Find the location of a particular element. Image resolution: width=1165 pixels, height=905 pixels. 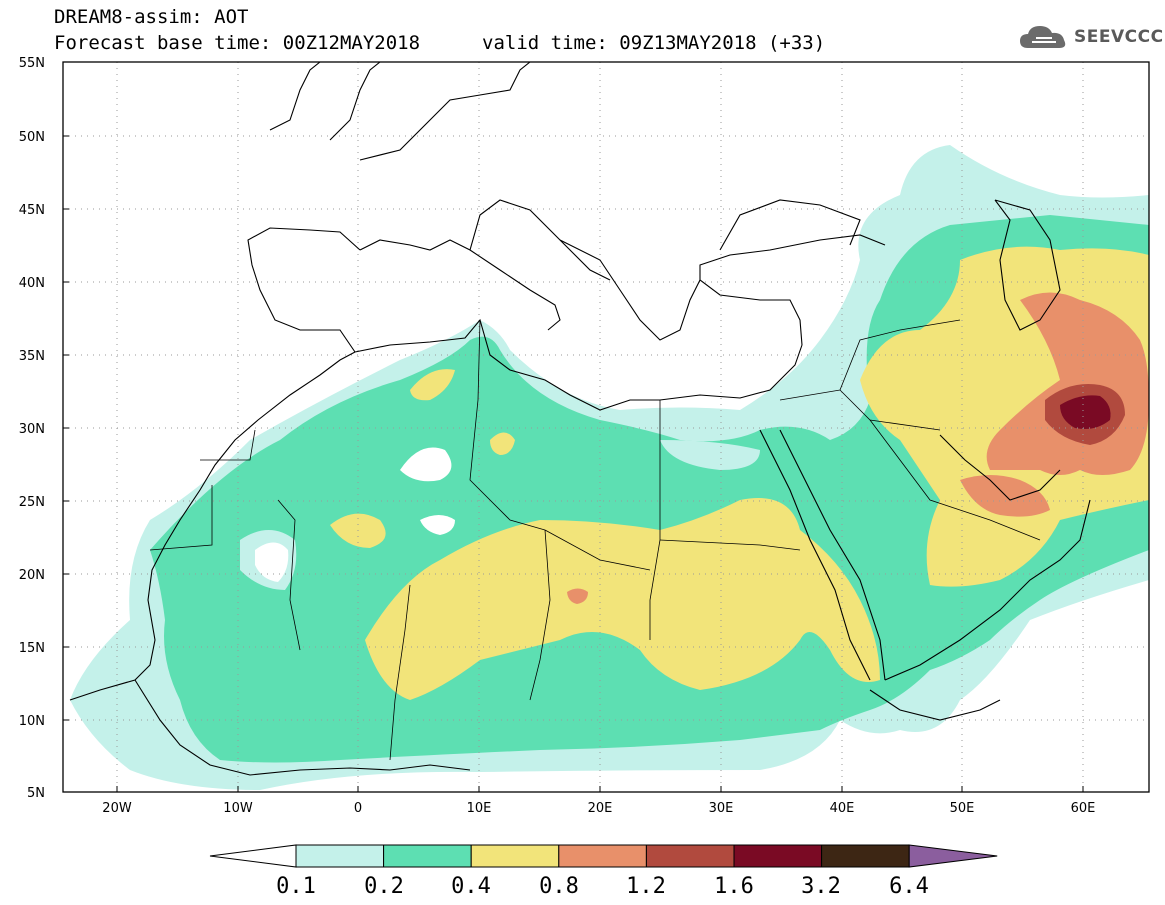

lon-label: 10W is located at coordinates (238, 808).